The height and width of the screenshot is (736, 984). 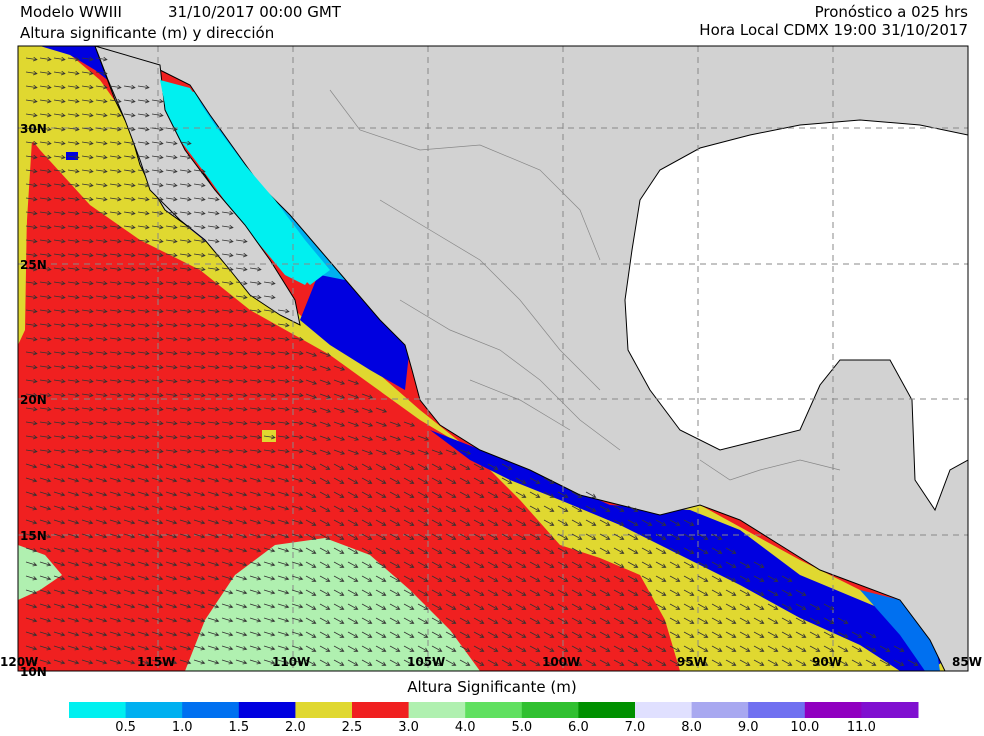 I want to click on island-guadalupe, so click(x=72, y=156).